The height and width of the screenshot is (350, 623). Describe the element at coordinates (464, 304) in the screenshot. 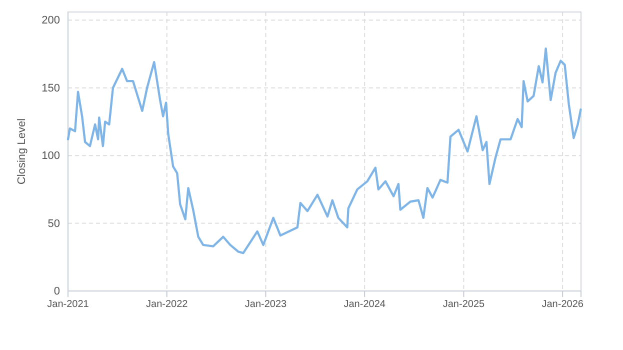

I see `x-tick-label: Jan-2025` at that location.